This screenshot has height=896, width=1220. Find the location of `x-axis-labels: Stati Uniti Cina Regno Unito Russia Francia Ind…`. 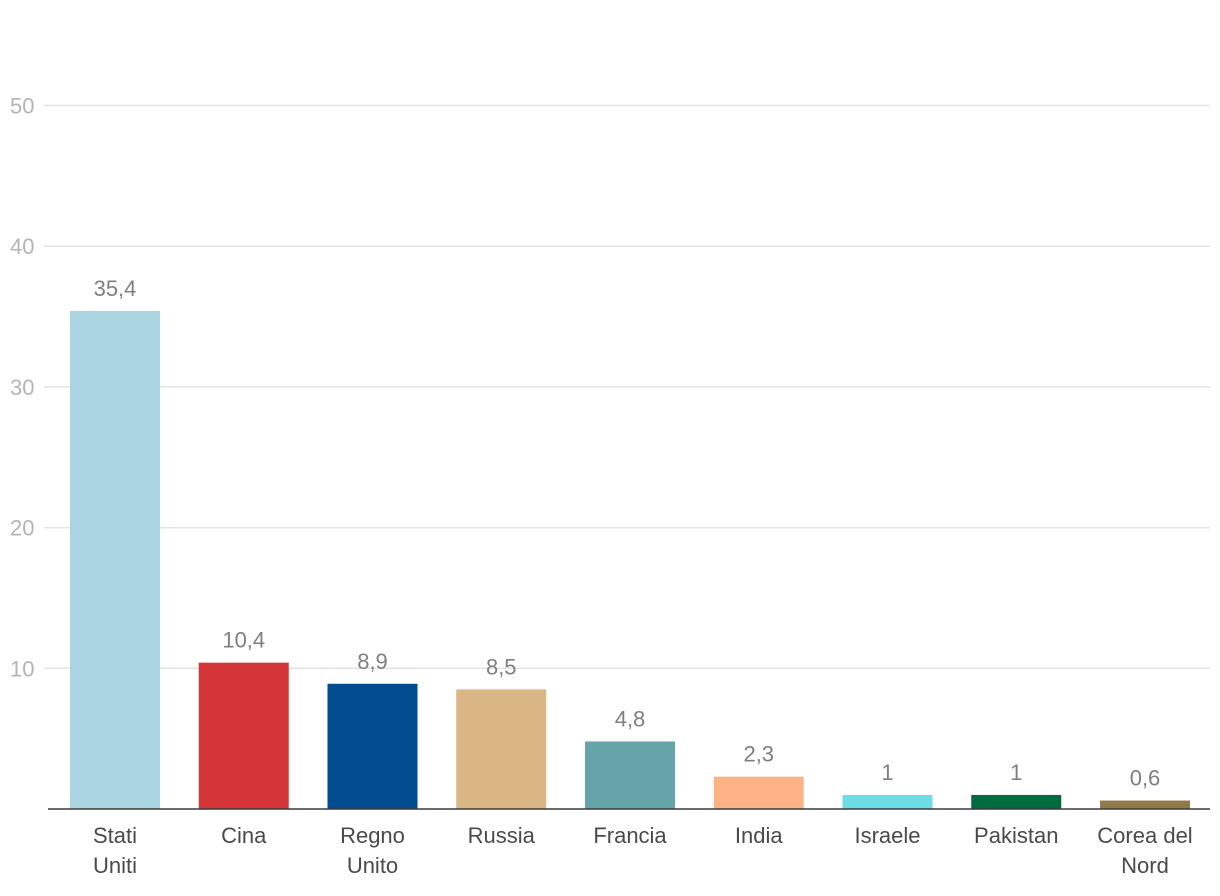

x-axis-labels: Stati Uniti Cina Regno Unito Russia Francia Ind… is located at coordinates (643, 850).